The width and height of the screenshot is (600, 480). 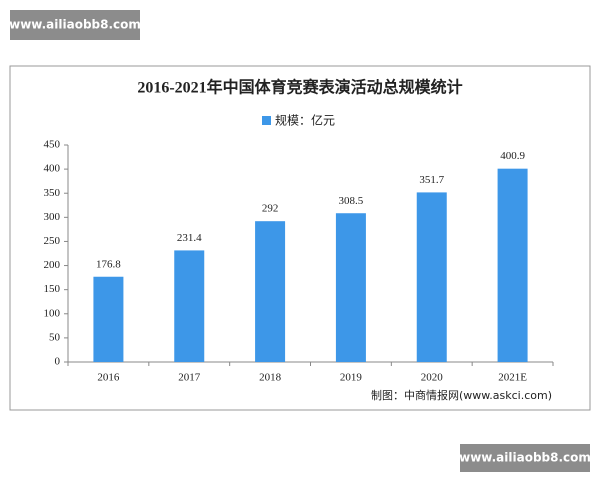 What do you see at coordinates (189, 238) in the screenshot?
I see `value-label: 231.4` at bounding box center [189, 238].